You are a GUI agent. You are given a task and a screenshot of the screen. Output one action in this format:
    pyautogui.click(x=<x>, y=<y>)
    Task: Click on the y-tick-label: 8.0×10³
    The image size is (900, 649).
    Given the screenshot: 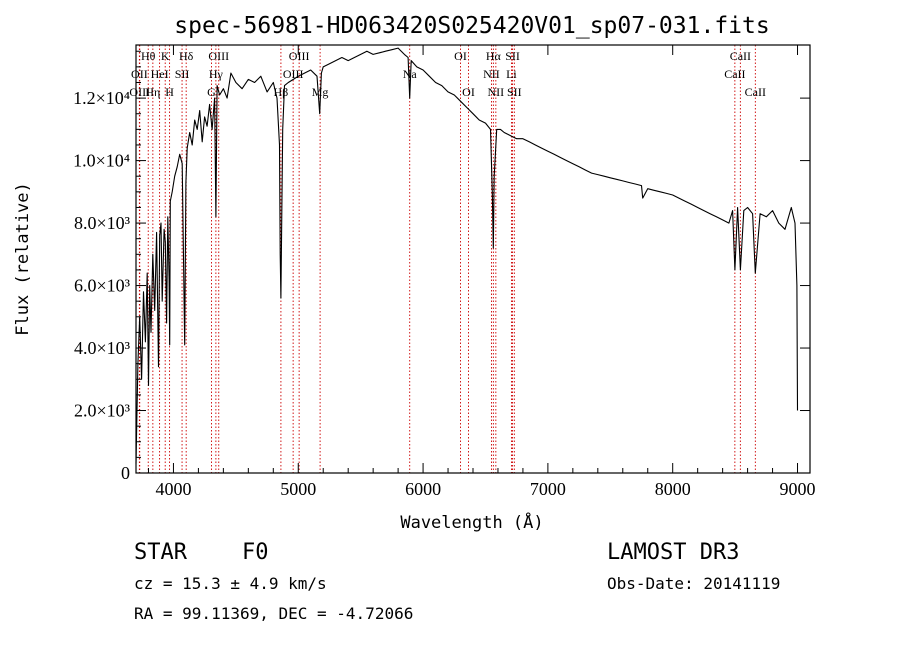 What is the action you would take?
    pyautogui.click(x=102, y=223)
    